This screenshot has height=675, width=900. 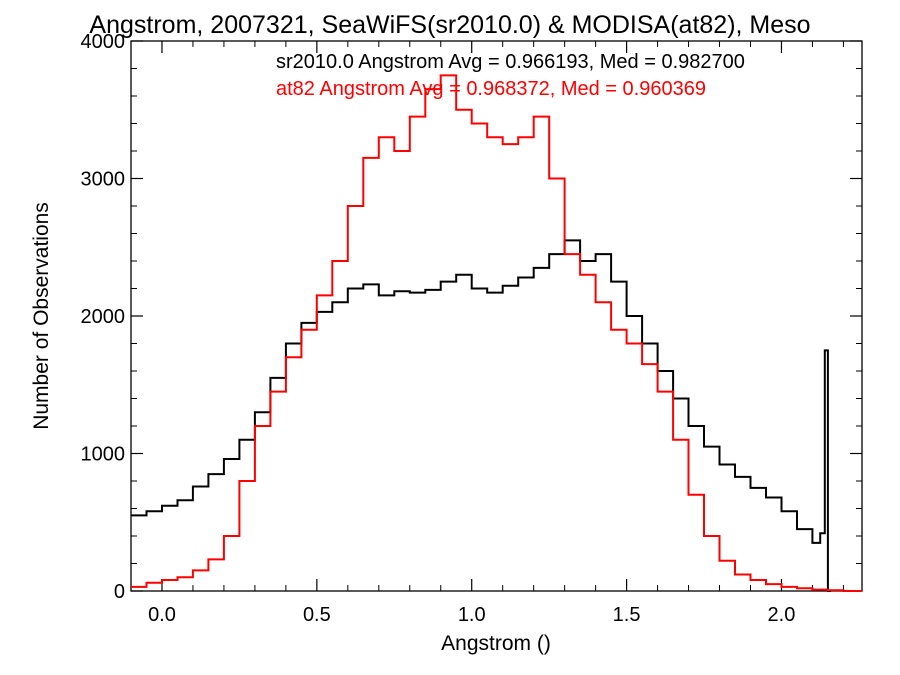 What do you see at coordinates (119, 592) in the screenshot?
I see `y-tick-label: 0` at bounding box center [119, 592].